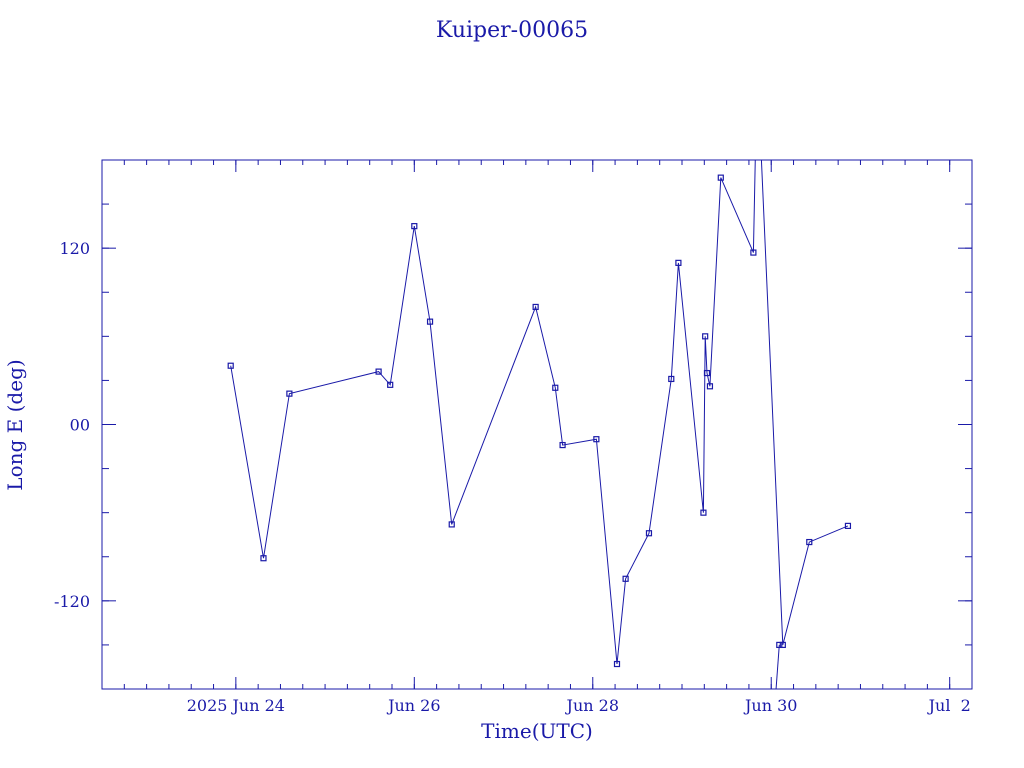  What do you see at coordinates (592, 705) in the screenshot?
I see `x-tick-label: Jun 28` at bounding box center [592, 705].